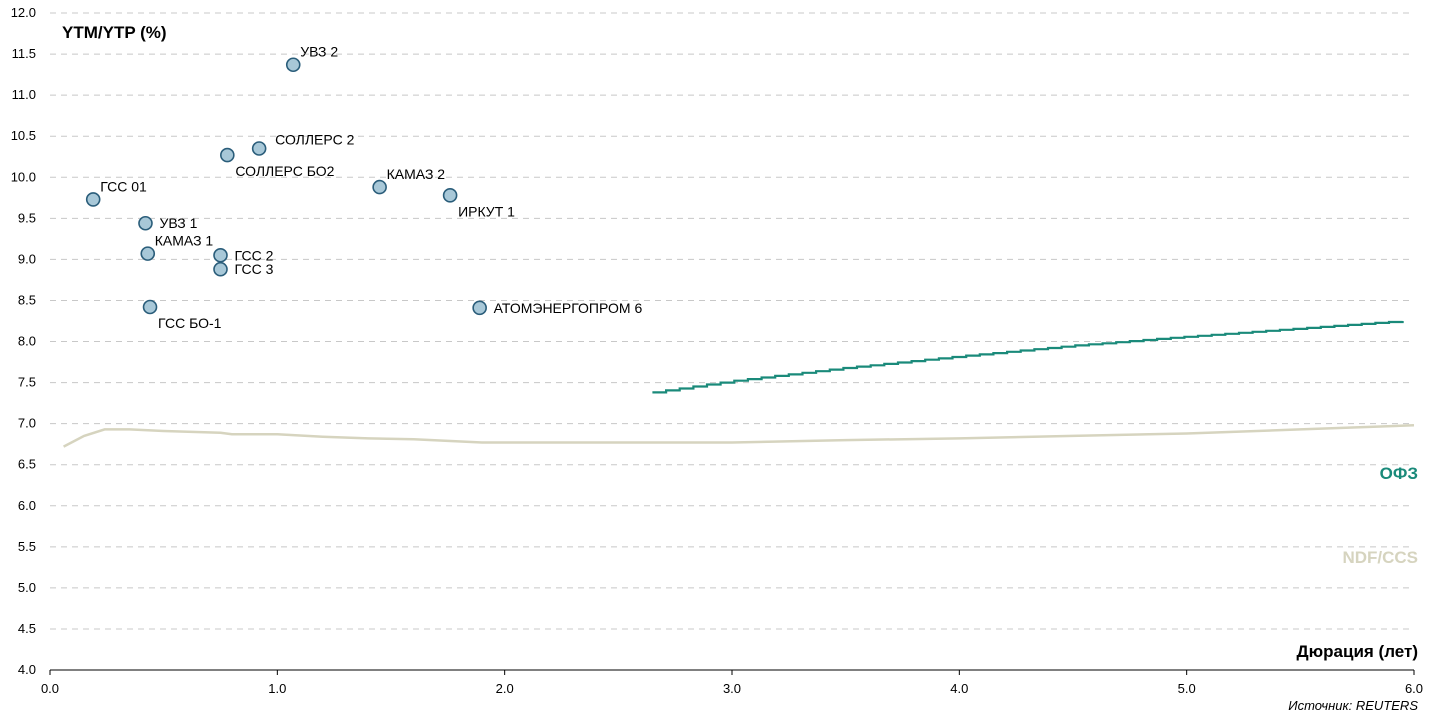 This screenshot has width=1442, height=717. I want to click on x-tick-label: 2.0, so click(505, 688).